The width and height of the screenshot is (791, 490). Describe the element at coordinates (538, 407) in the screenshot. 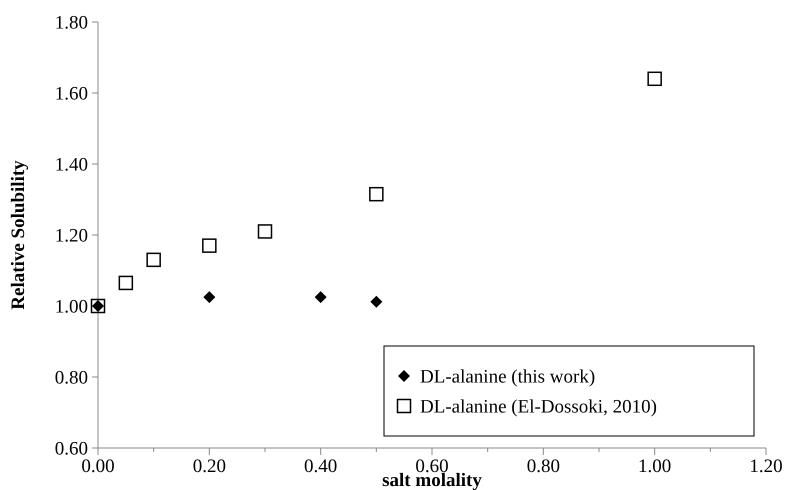

I see `legend-label: DL-alanine (El-Dossoki, 2010)` at that location.